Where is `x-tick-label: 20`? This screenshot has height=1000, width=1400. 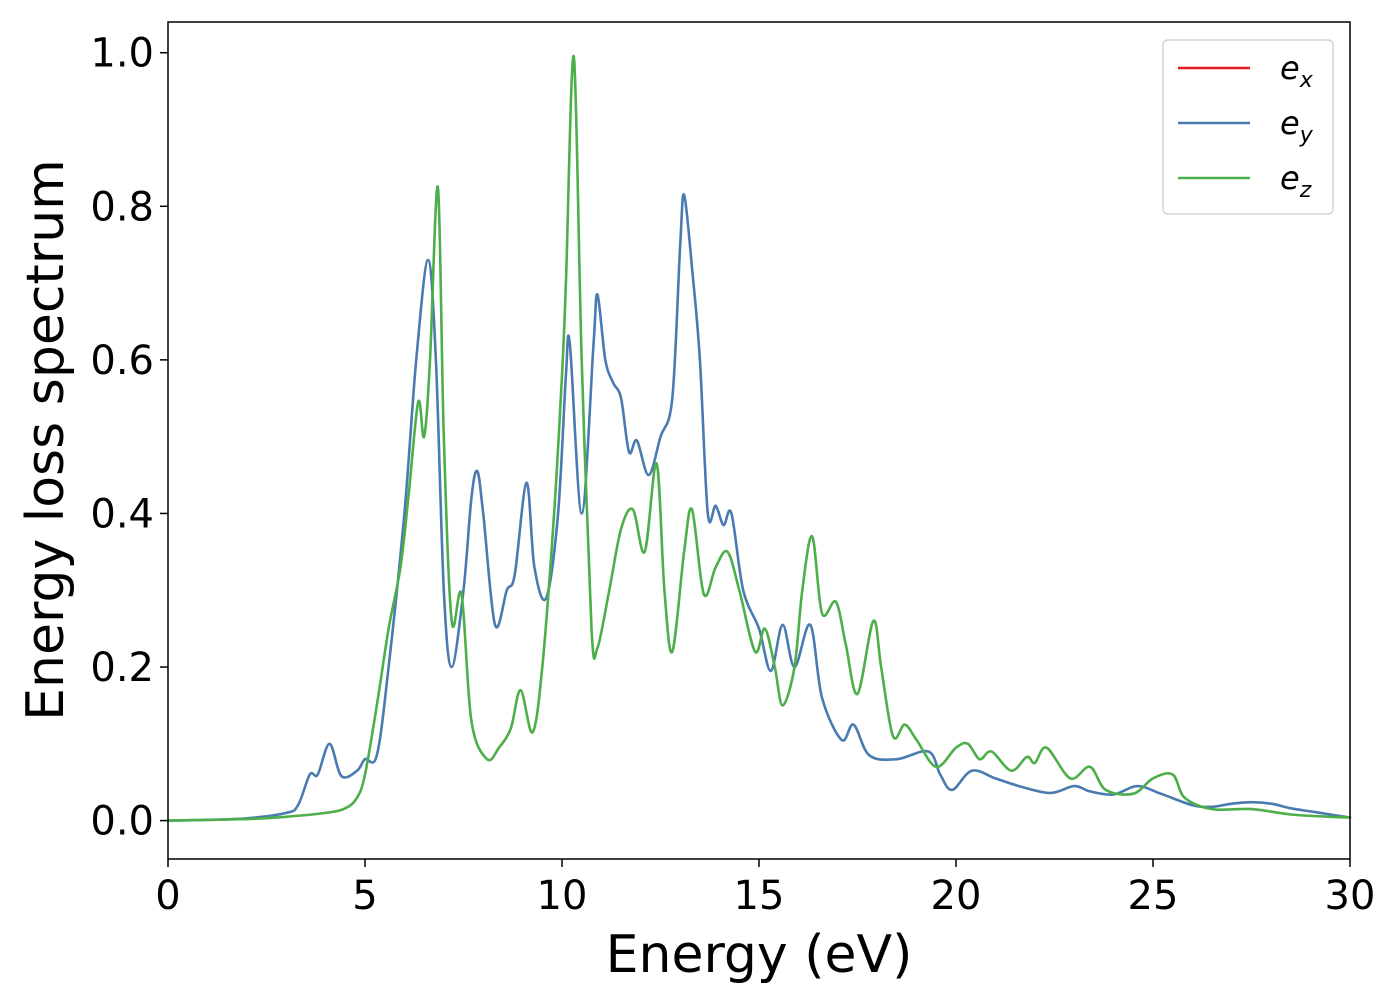
x-tick-label: 20 is located at coordinates (956, 896).